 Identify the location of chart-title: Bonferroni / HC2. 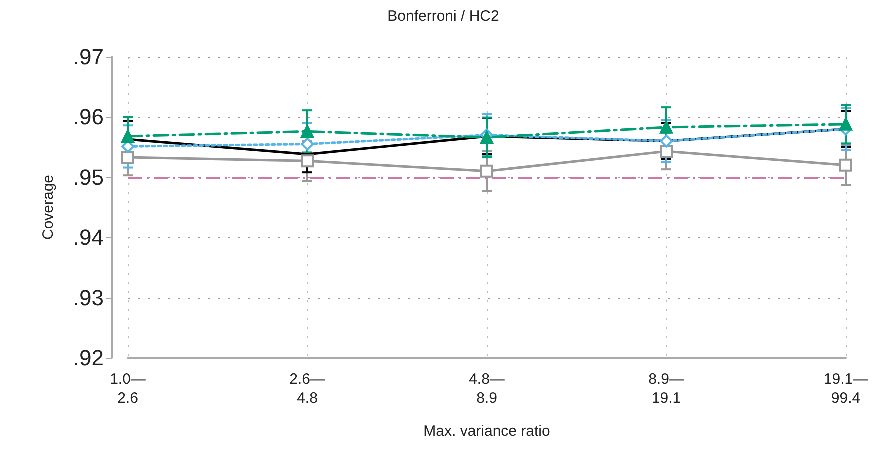
(444, 16).